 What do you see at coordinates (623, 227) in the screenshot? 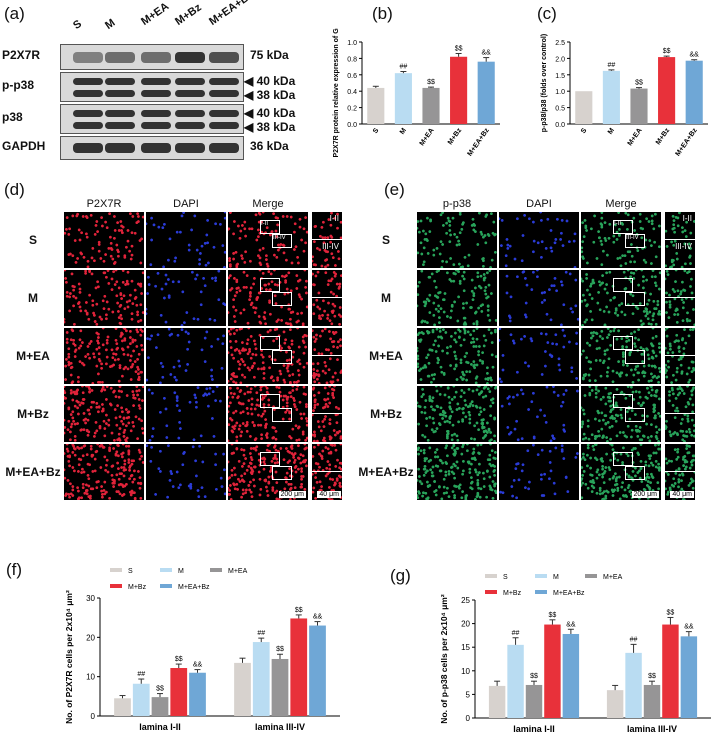
I see `roi-box-1: I-II` at bounding box center [623, 227].